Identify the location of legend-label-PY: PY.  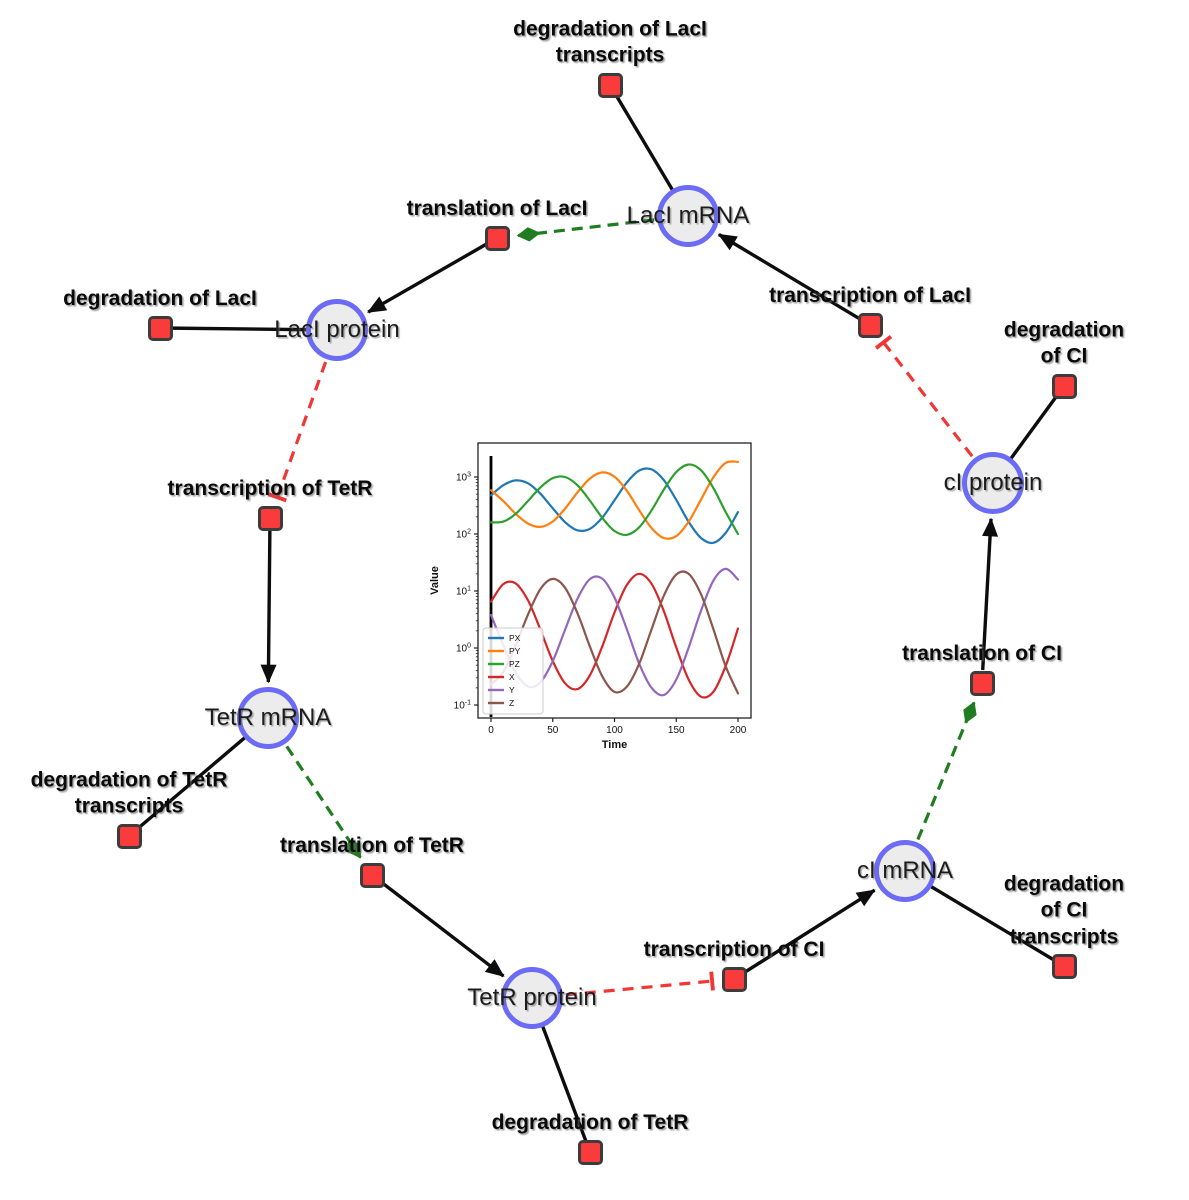
(515, 651).